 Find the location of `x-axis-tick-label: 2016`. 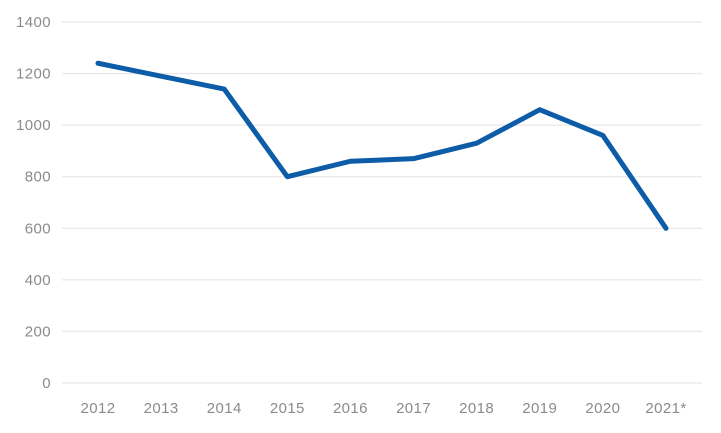

x-axis-tick-label: 2016 is located at coordinates (350, 408).